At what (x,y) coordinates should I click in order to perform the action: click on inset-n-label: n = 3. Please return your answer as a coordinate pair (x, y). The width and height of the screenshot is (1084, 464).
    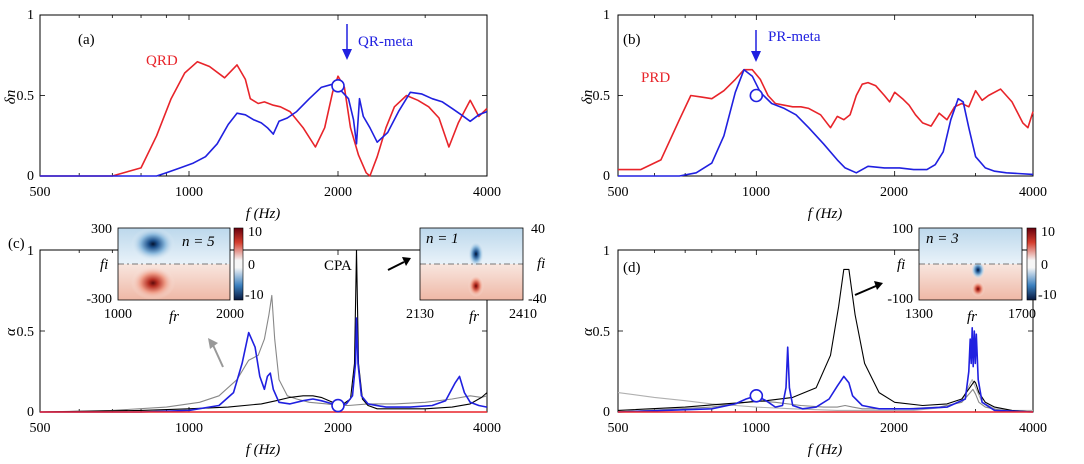
    Looking at the image, I should click on (942, 239).